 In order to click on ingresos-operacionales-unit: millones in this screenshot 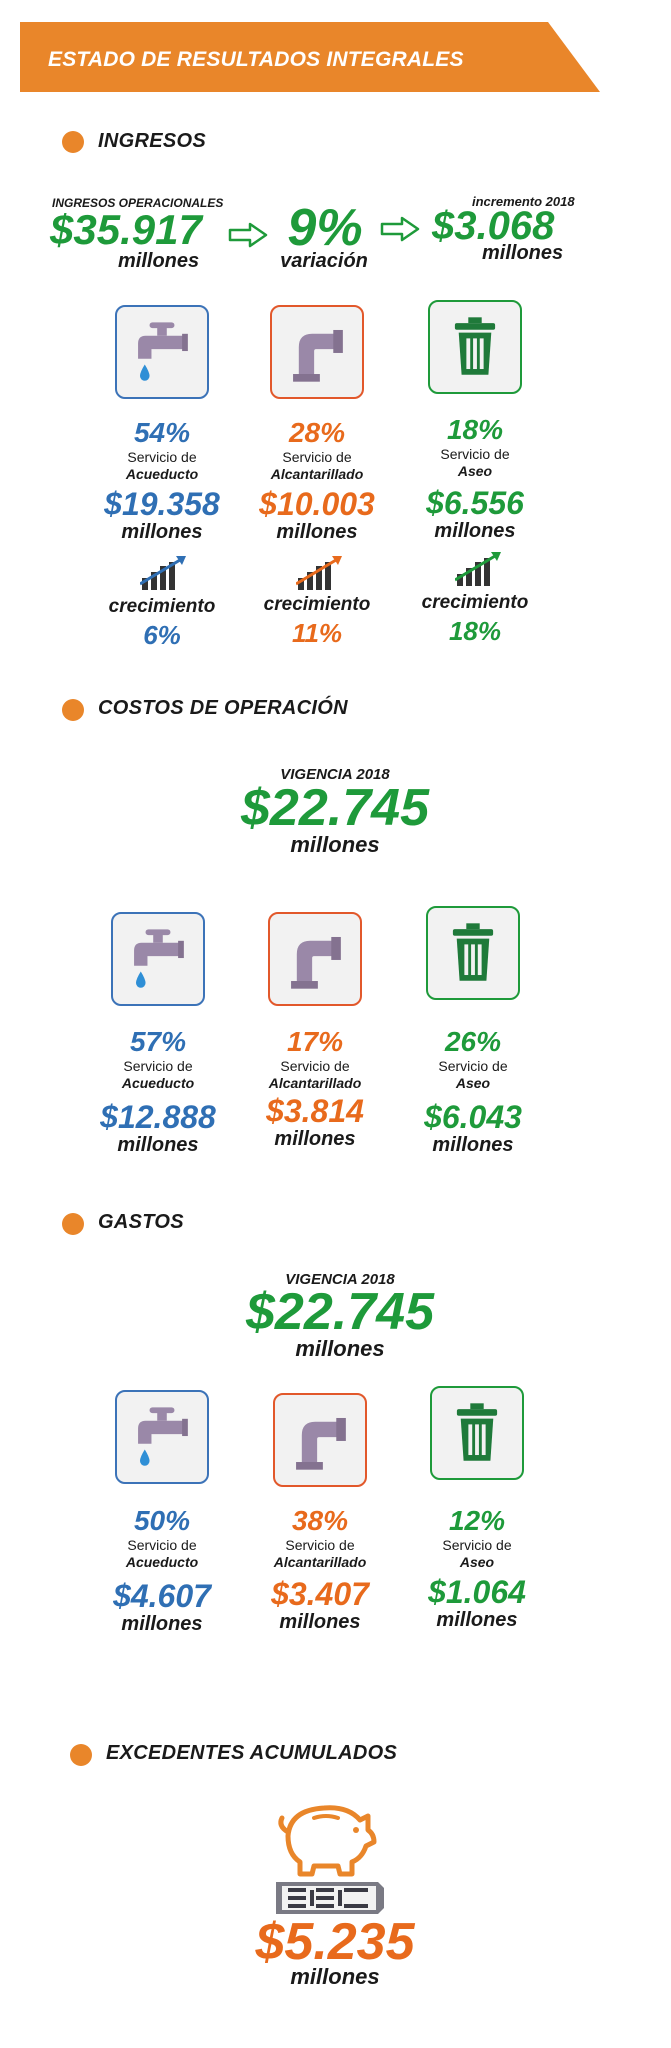, I will do `click(159, 261)`.